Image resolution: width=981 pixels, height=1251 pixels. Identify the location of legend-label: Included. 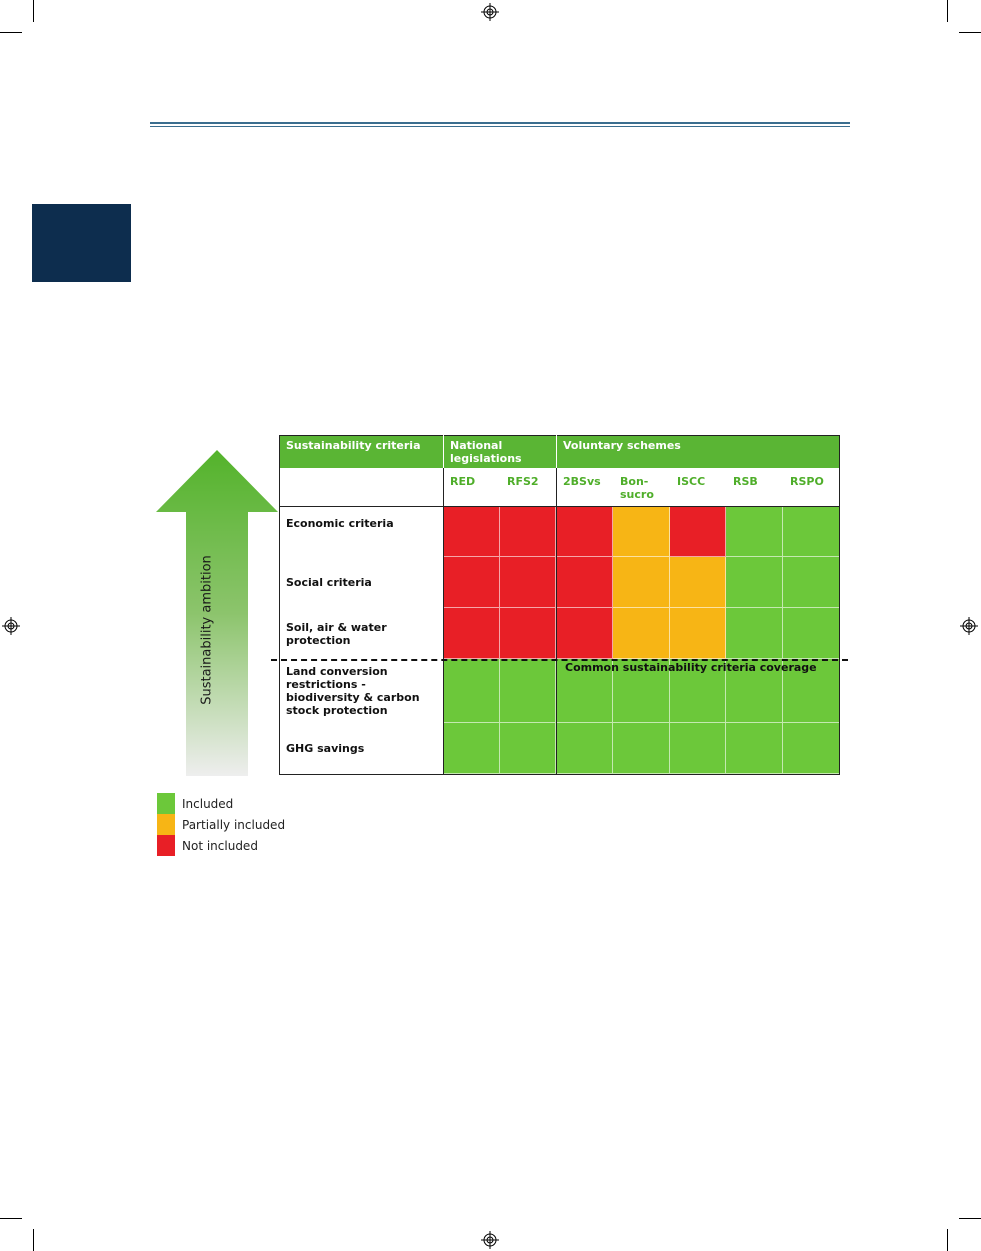
(208, 803).